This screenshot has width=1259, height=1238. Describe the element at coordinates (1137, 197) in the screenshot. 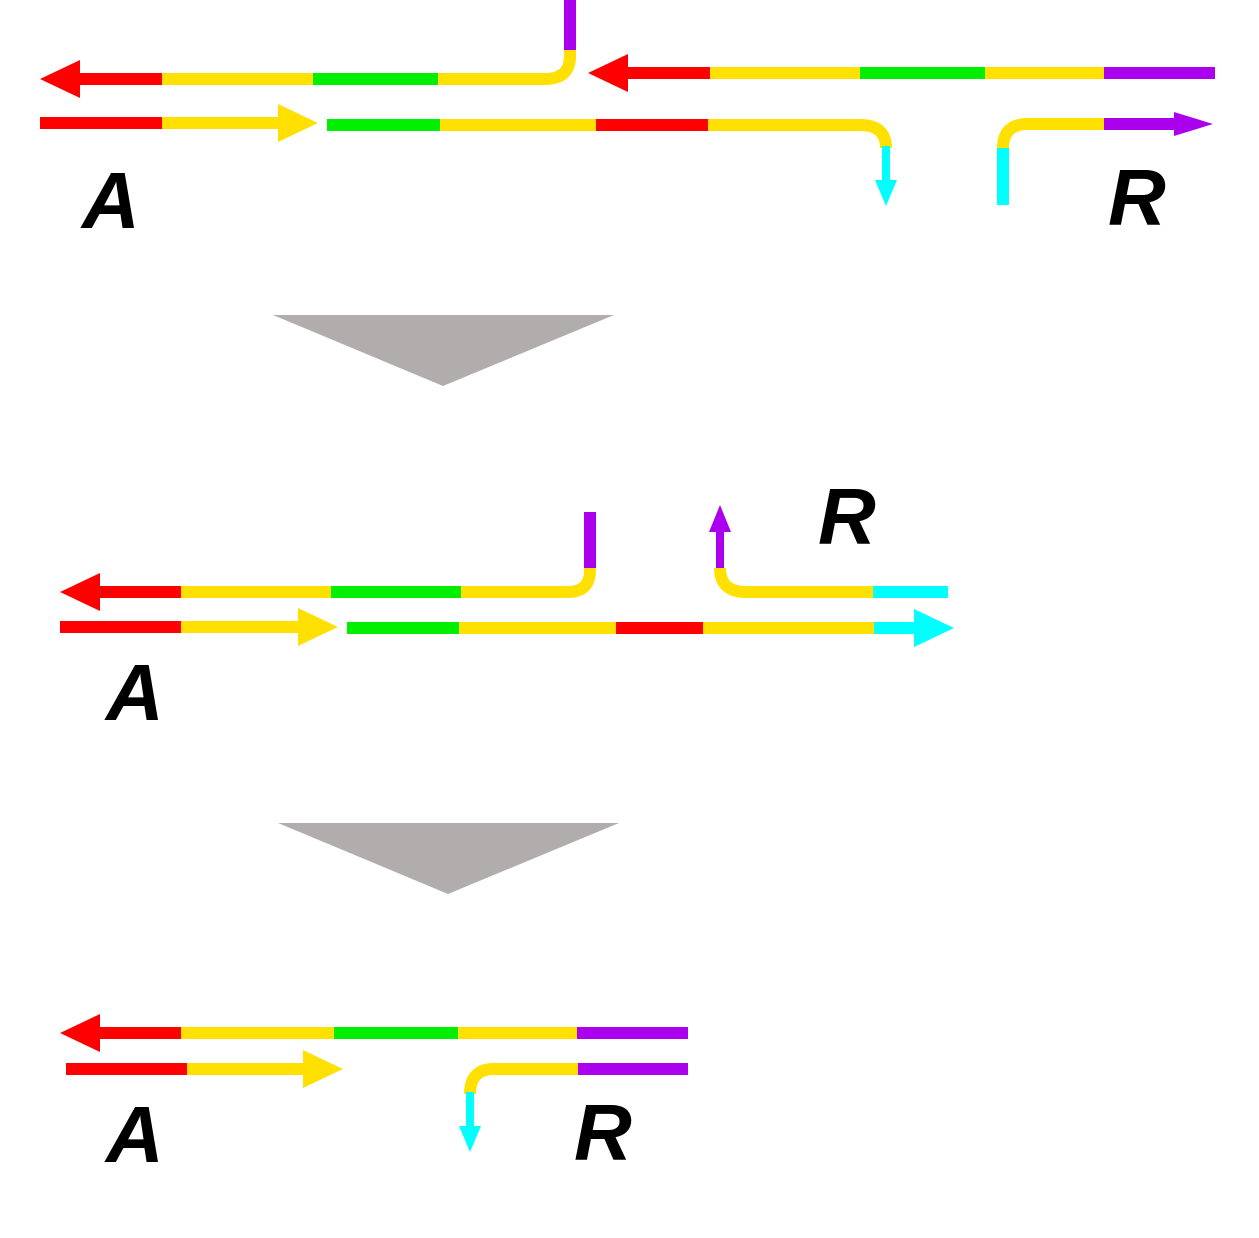

I see `stage-1-label-r: R` at that location.